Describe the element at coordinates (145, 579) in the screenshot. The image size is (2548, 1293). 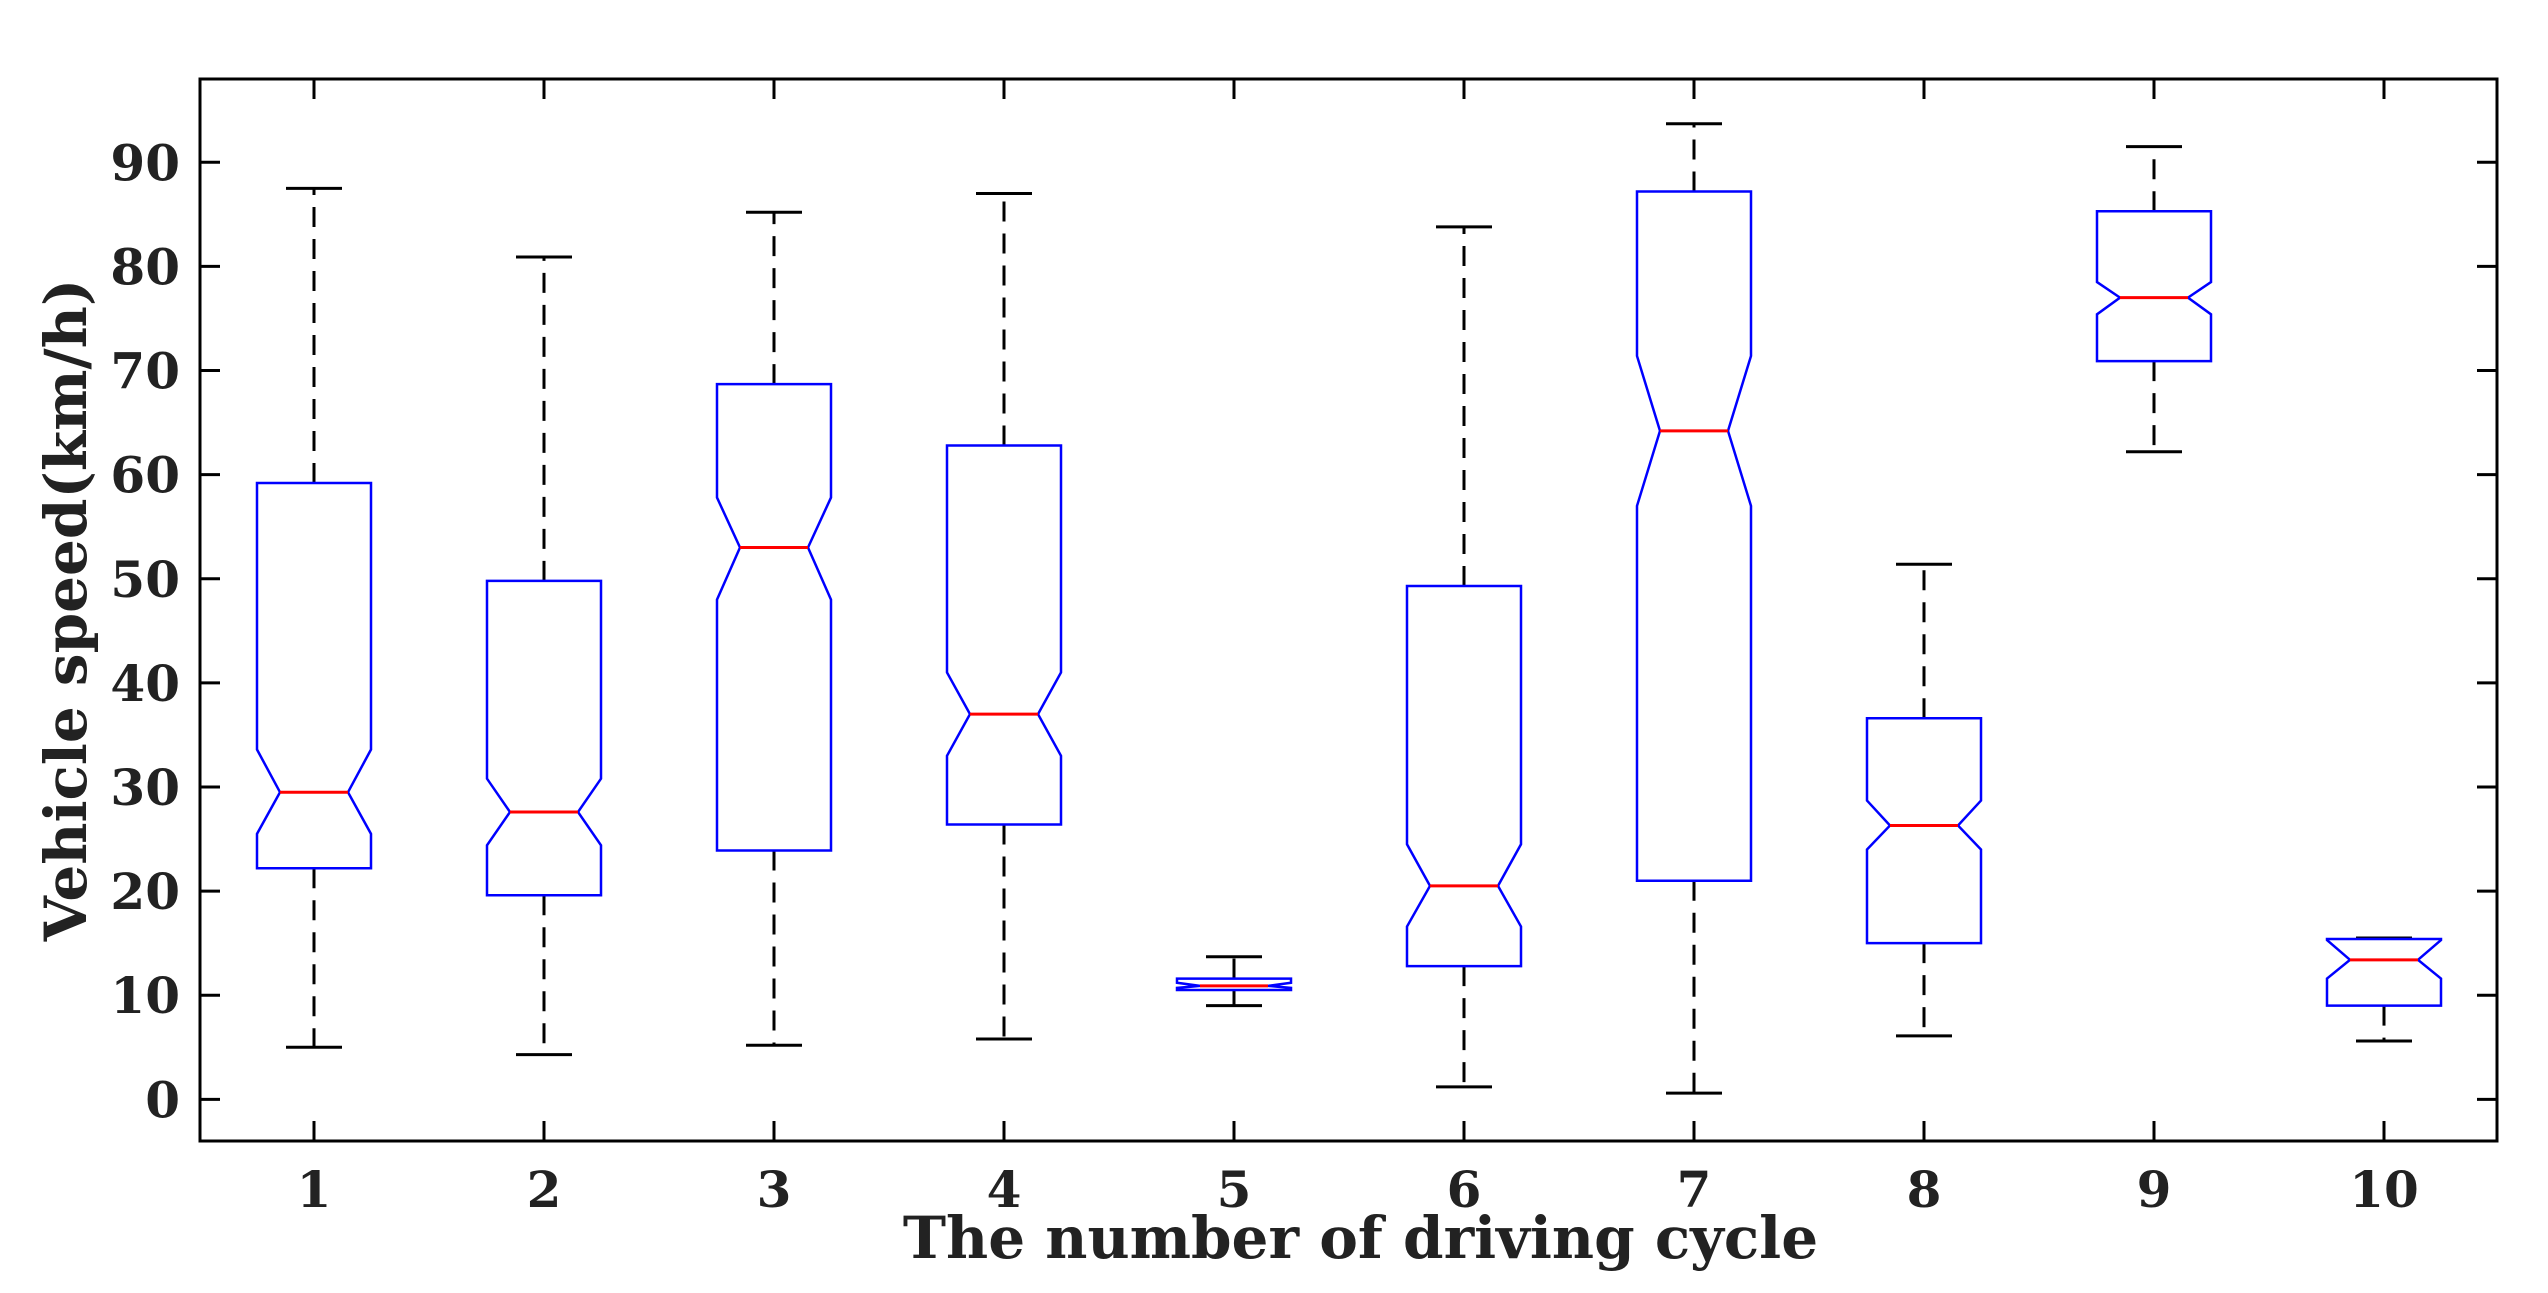
I see `y-tick-label: 50` at that location.